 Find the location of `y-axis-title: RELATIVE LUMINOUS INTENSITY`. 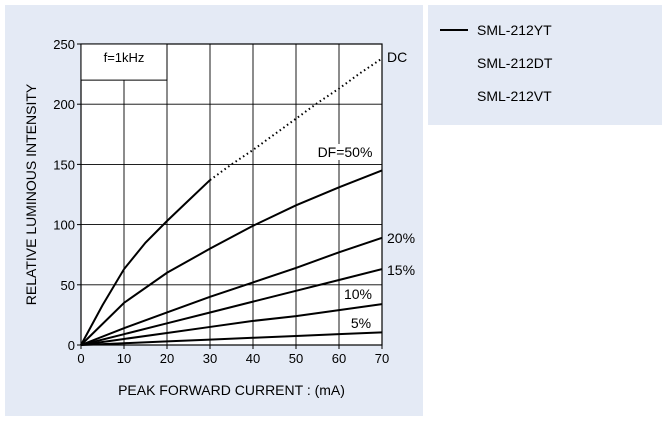

y-axis-title: RELATIVE LUMINOUS INTENSITY is located at coordinates (31, 194).